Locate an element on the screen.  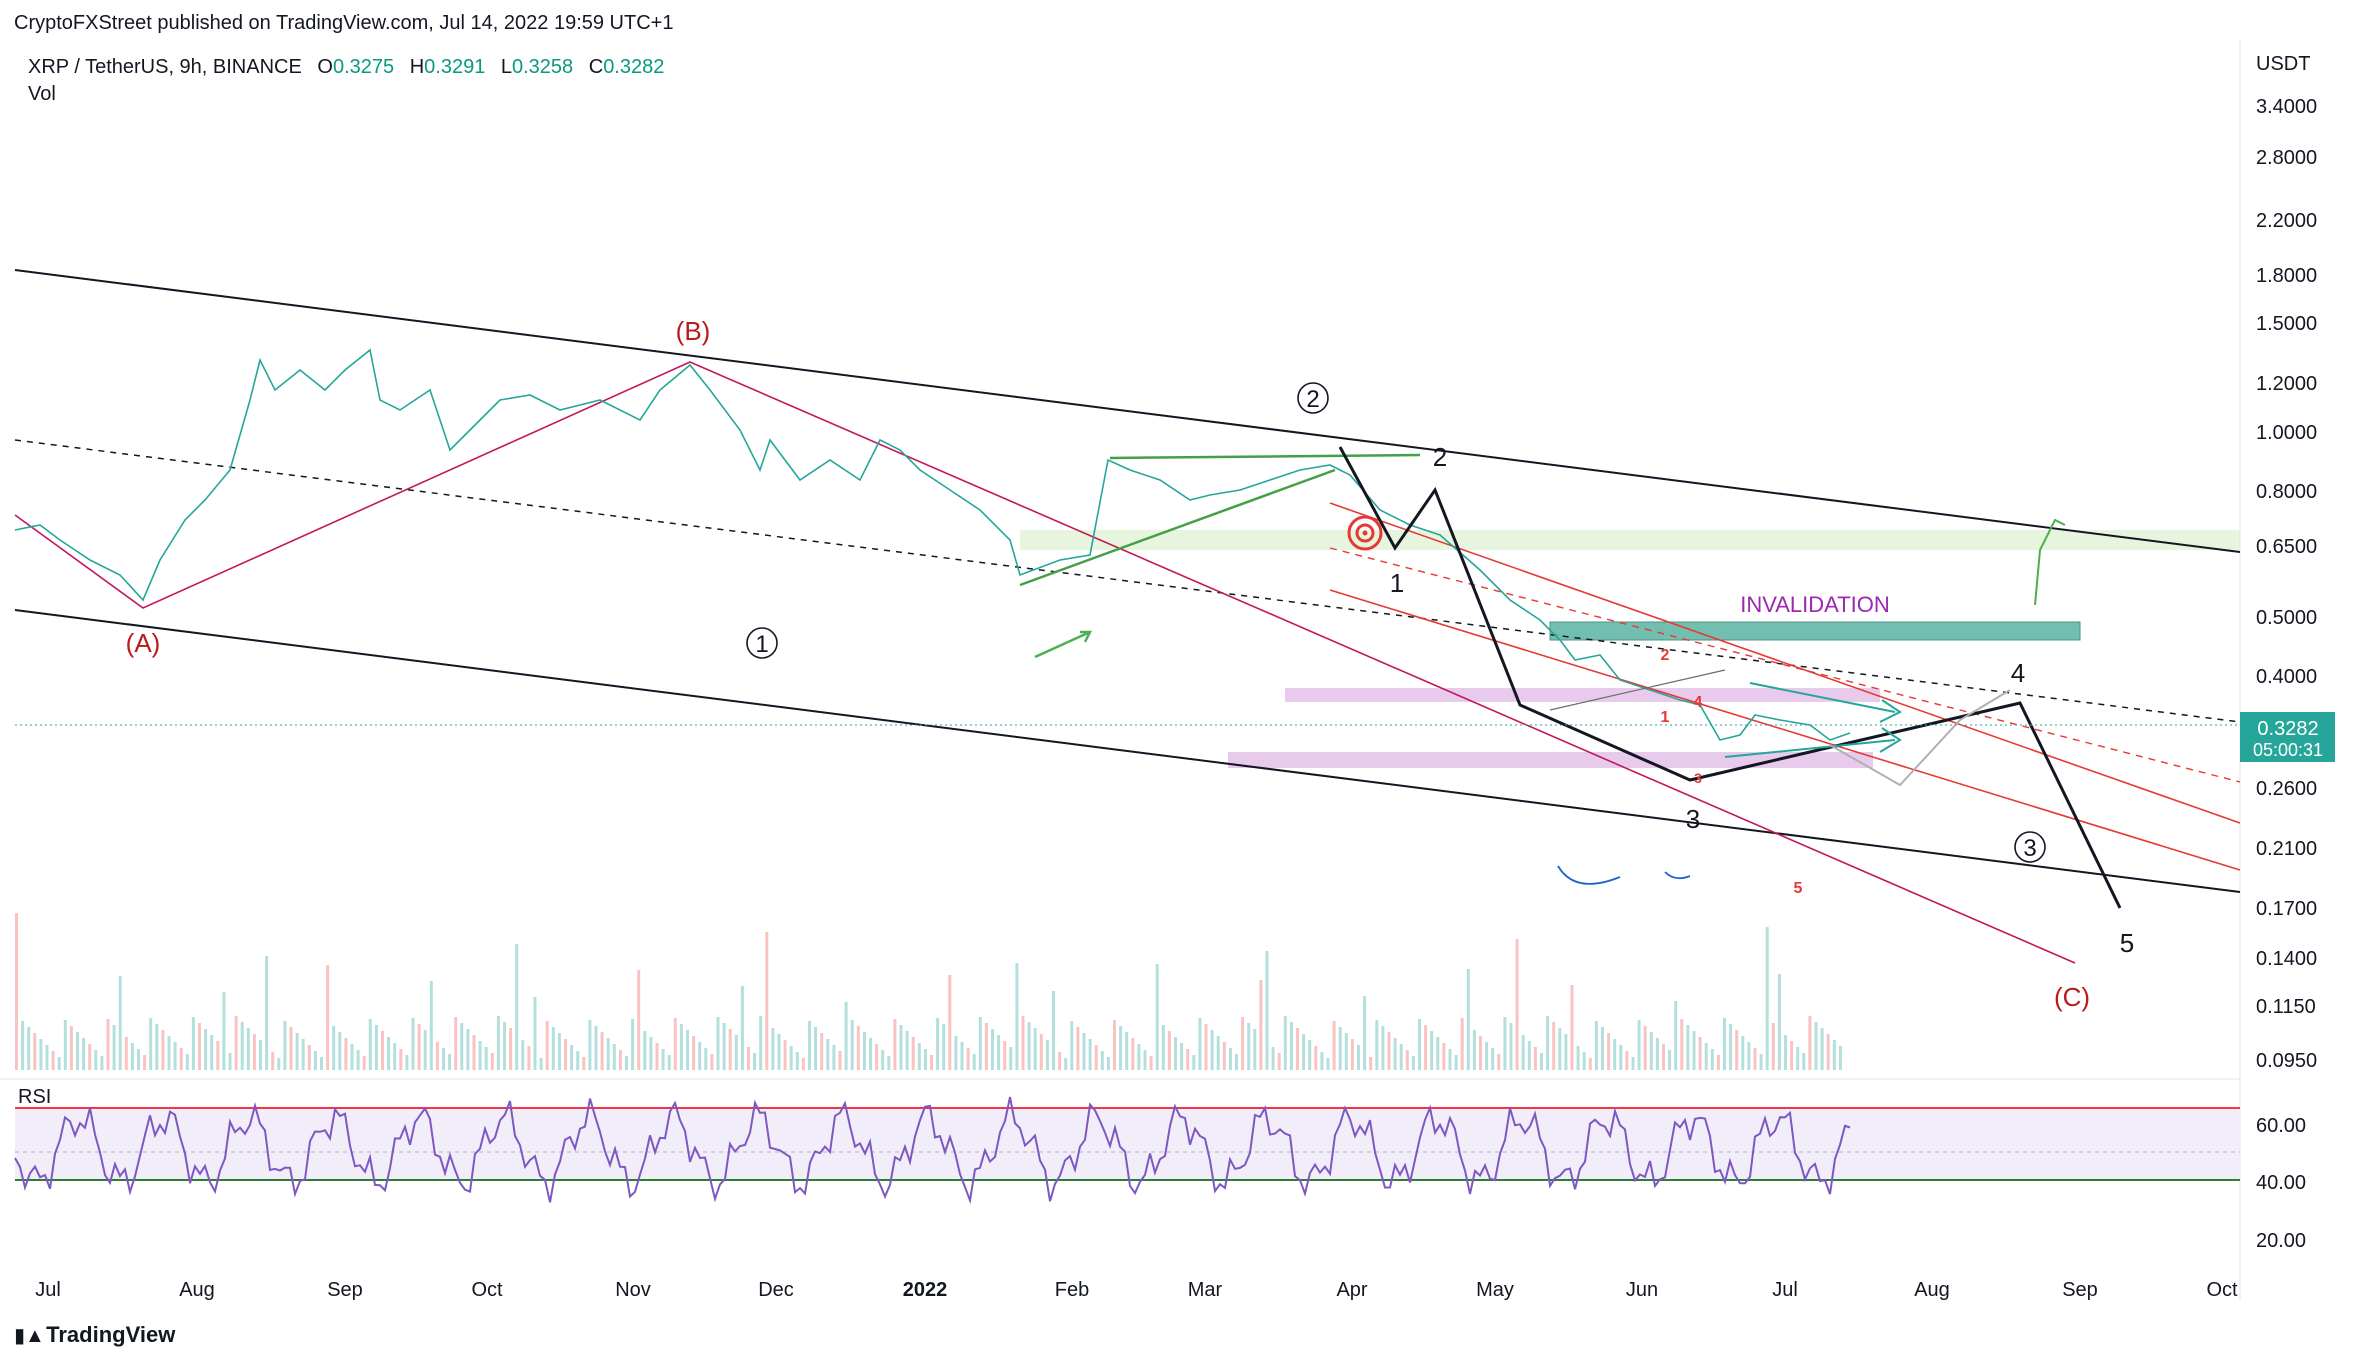
countdown-value: 05:00:31 is located at coordinates (2288, 750).